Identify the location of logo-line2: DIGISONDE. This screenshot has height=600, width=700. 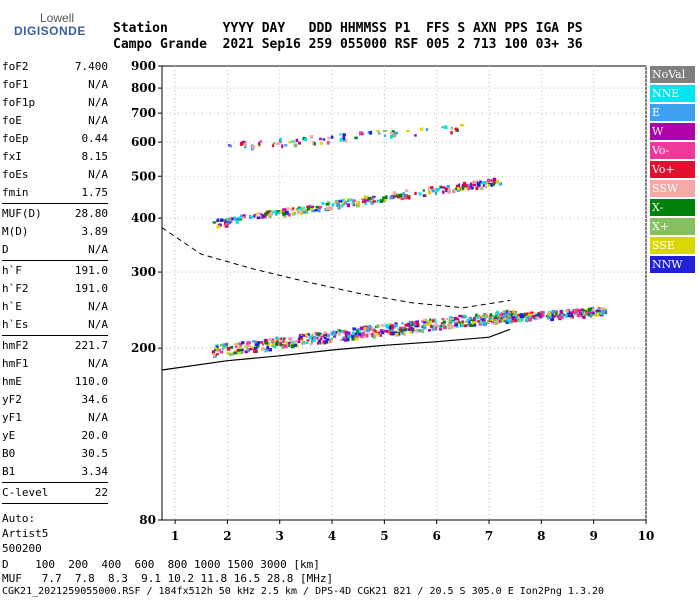
(50, 31).